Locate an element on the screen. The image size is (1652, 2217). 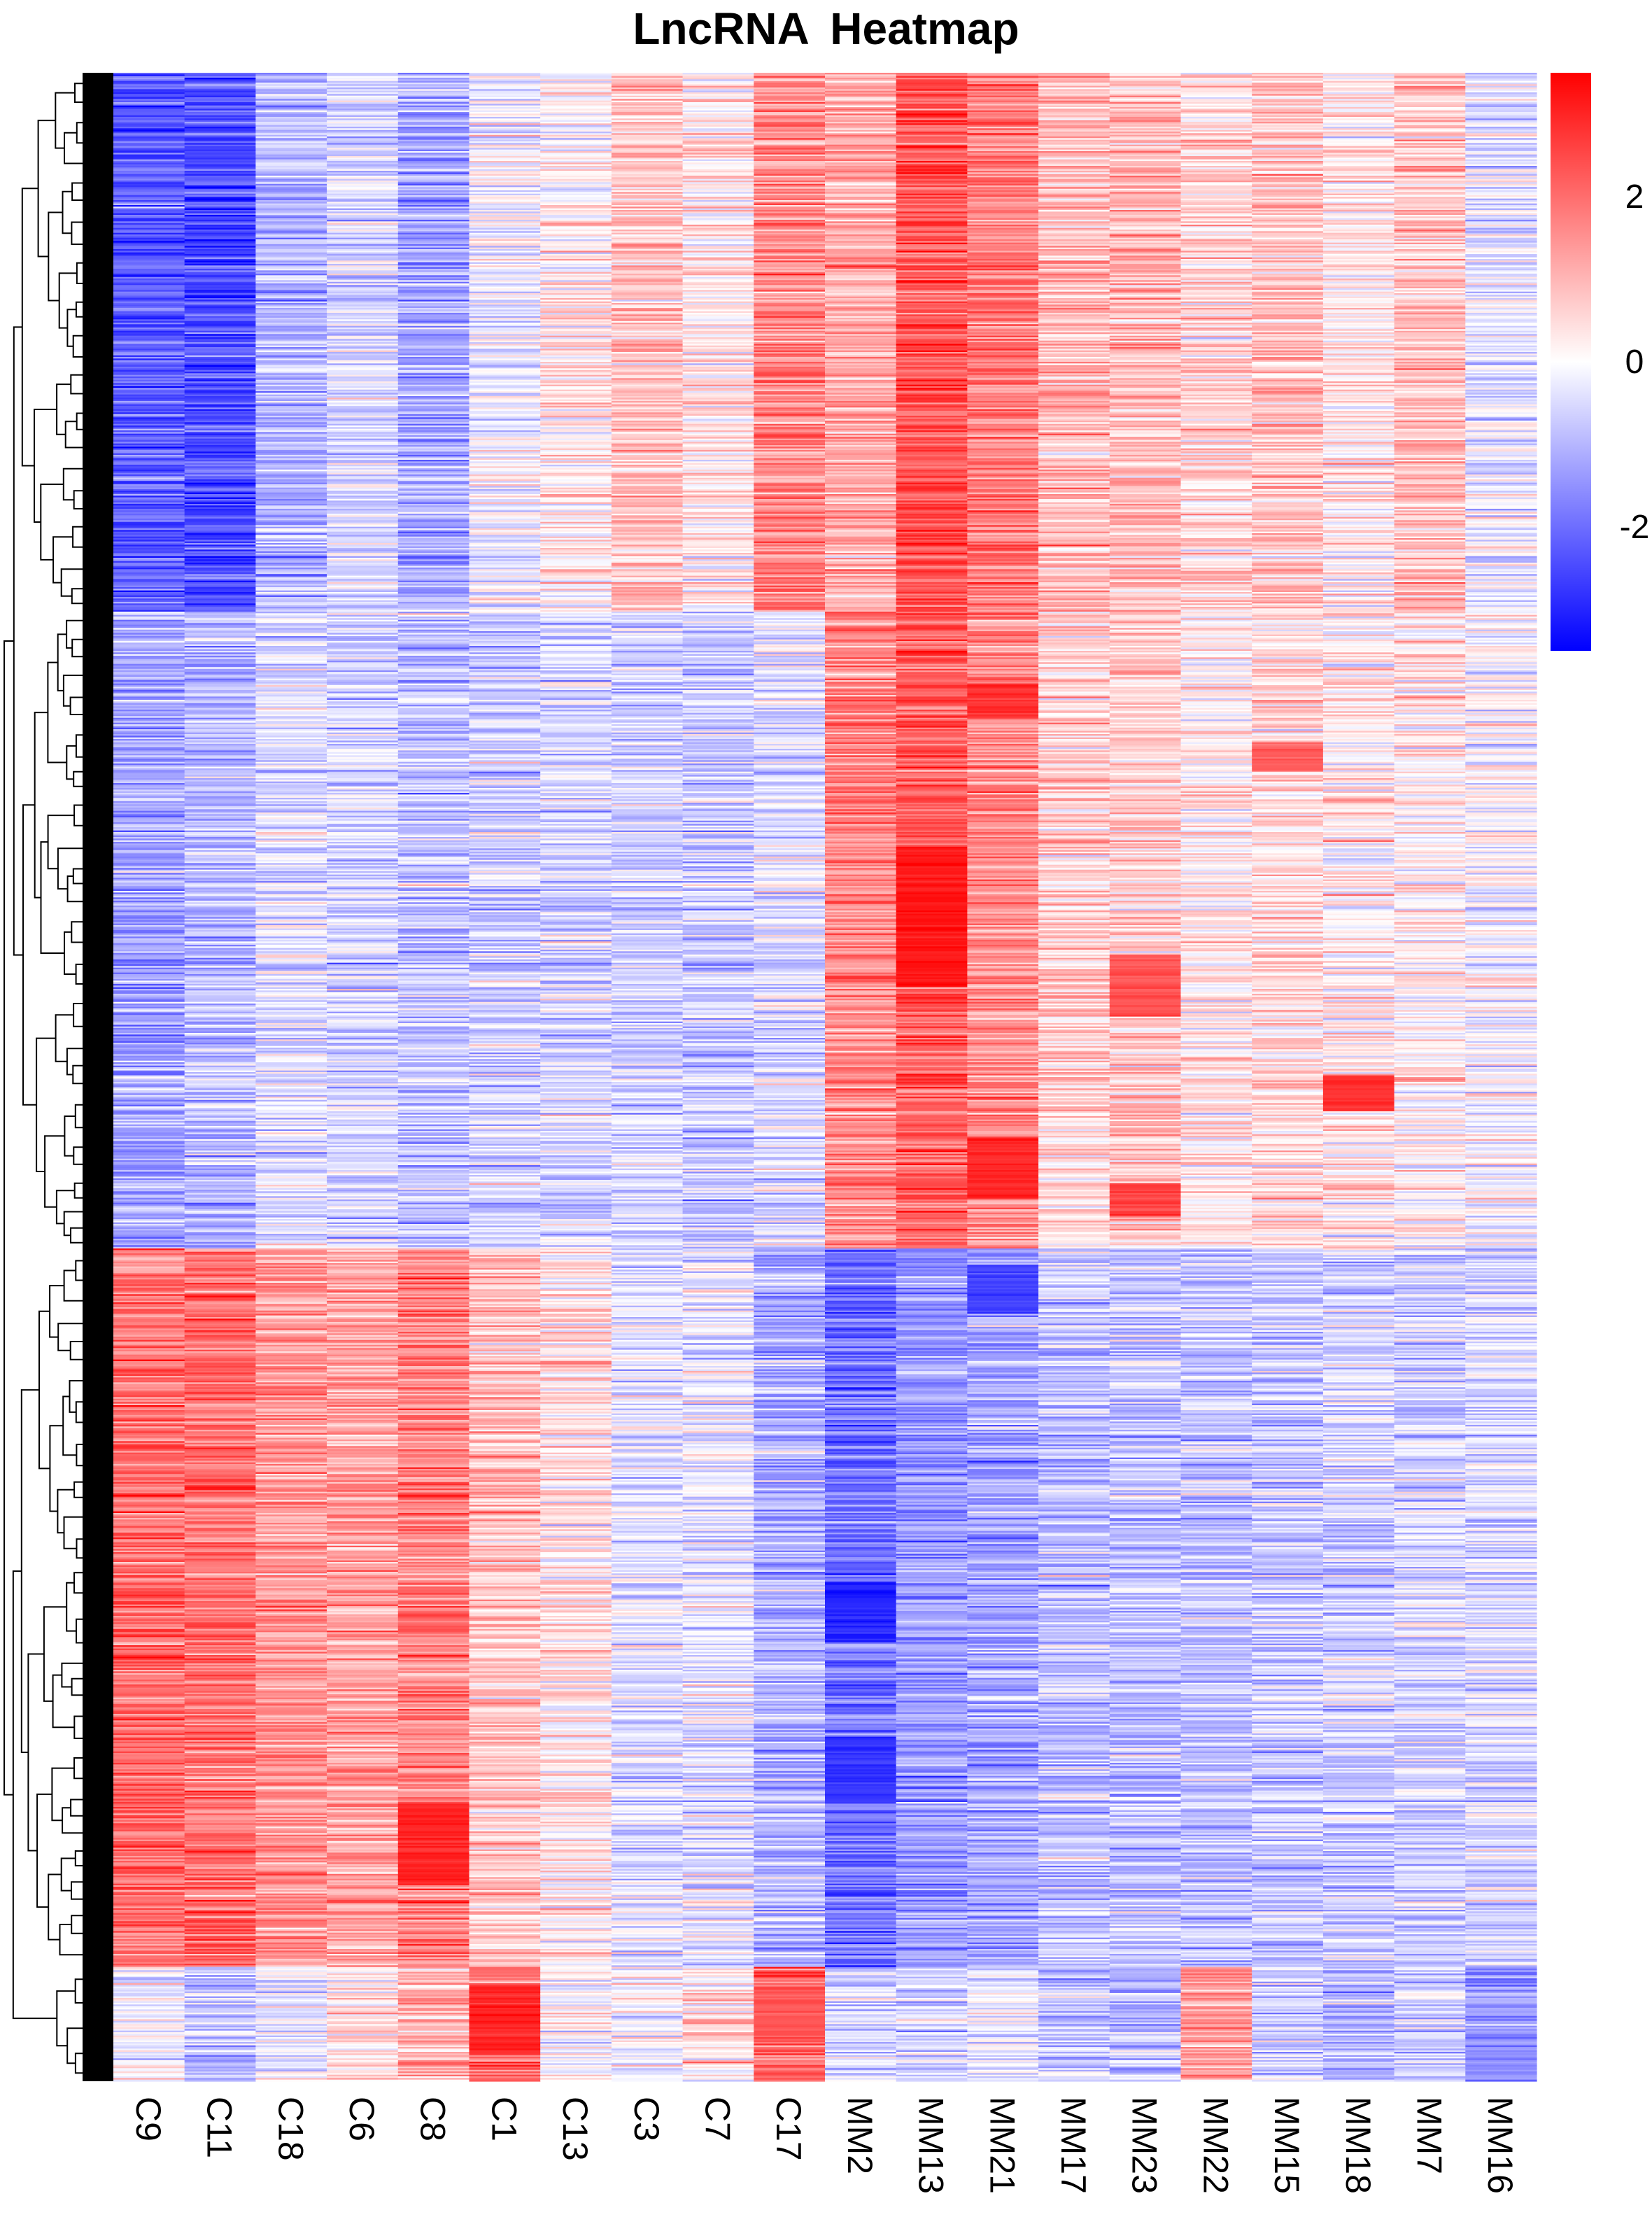
row-dendrogram is located at coordinates (58, 1077).